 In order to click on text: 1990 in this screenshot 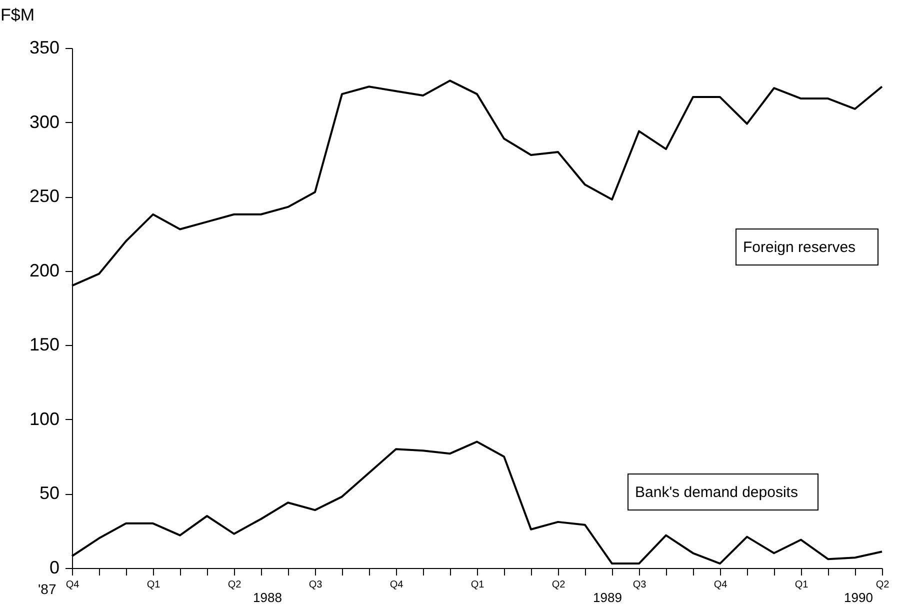, I will do `click(858, 597)`.